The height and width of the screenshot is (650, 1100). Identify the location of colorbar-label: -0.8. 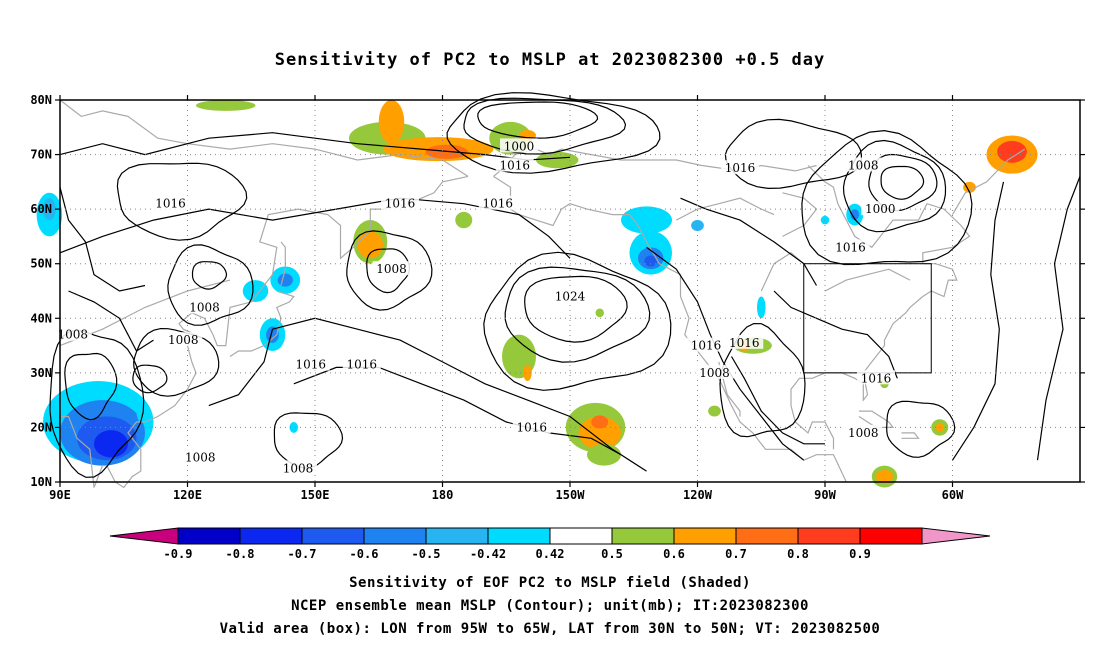
(240, 554).